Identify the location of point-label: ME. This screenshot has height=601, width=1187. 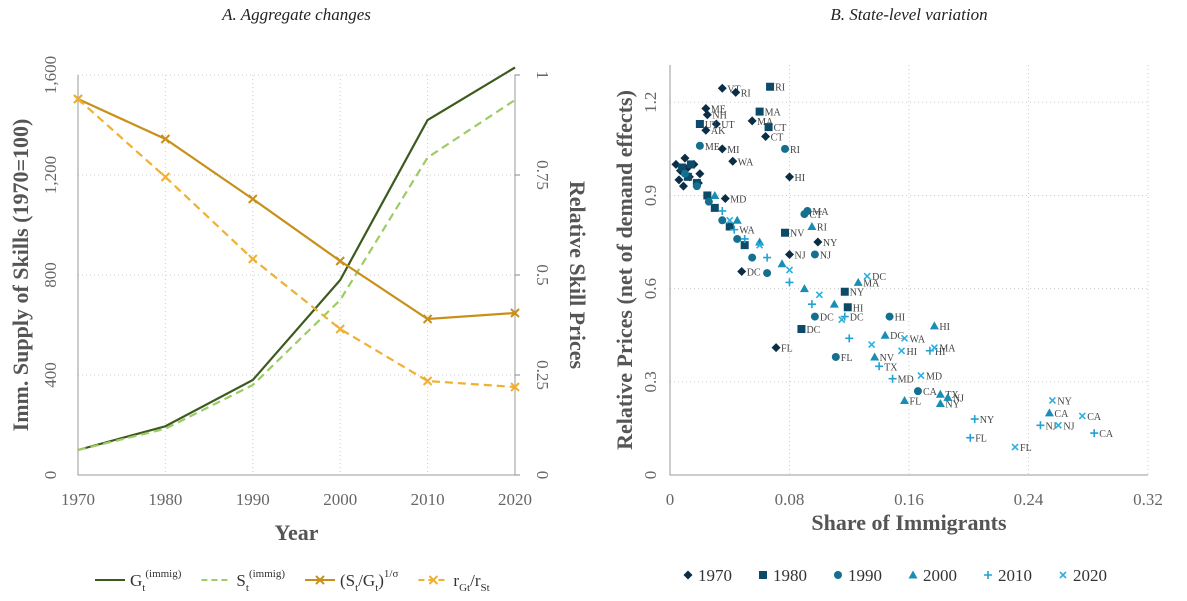
(712, 147).